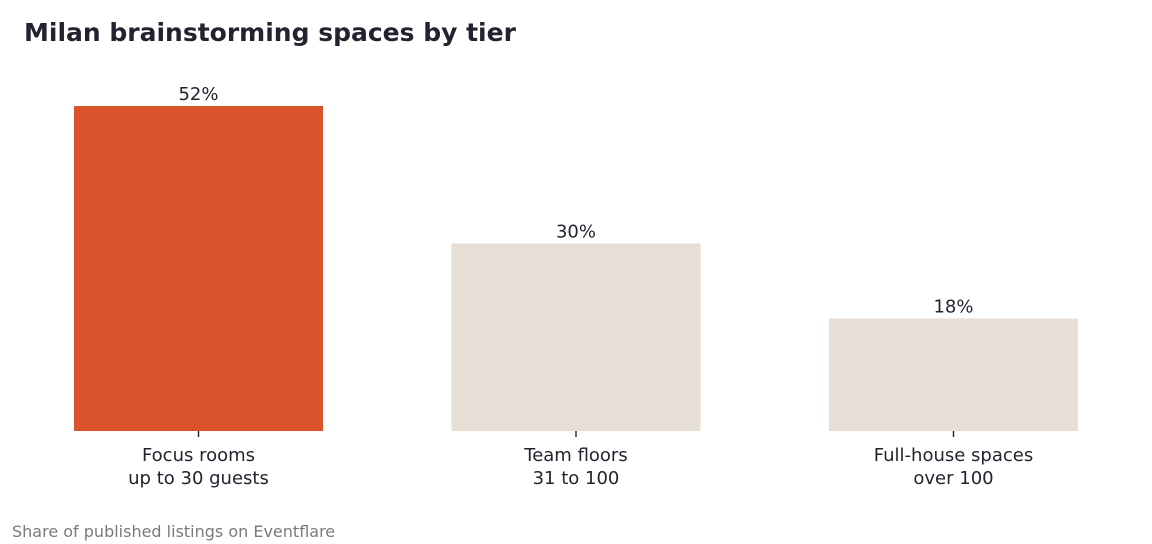  Describe the element at coordinates (270, 32) in the screenshot. I see `chart-title: Milan brainstorming spaces by tier` at that location.